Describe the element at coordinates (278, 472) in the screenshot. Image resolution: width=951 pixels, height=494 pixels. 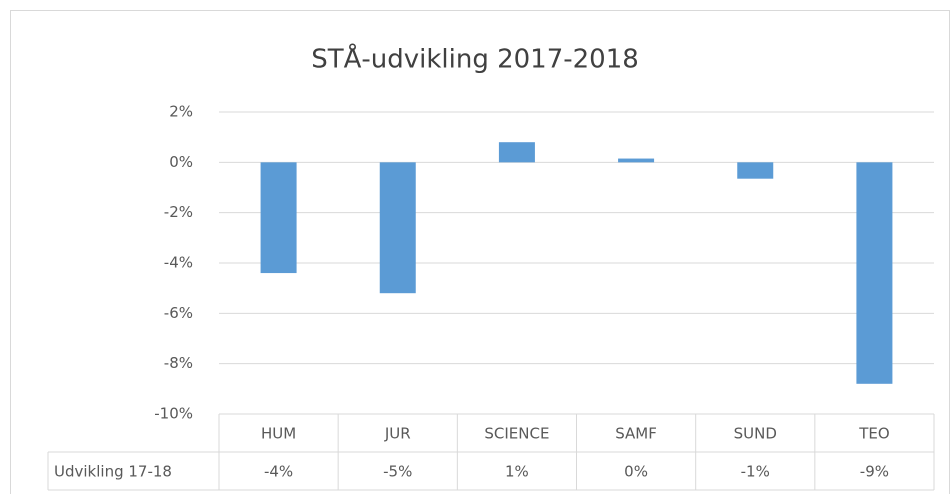
I see `value-label: -4%` at that location.